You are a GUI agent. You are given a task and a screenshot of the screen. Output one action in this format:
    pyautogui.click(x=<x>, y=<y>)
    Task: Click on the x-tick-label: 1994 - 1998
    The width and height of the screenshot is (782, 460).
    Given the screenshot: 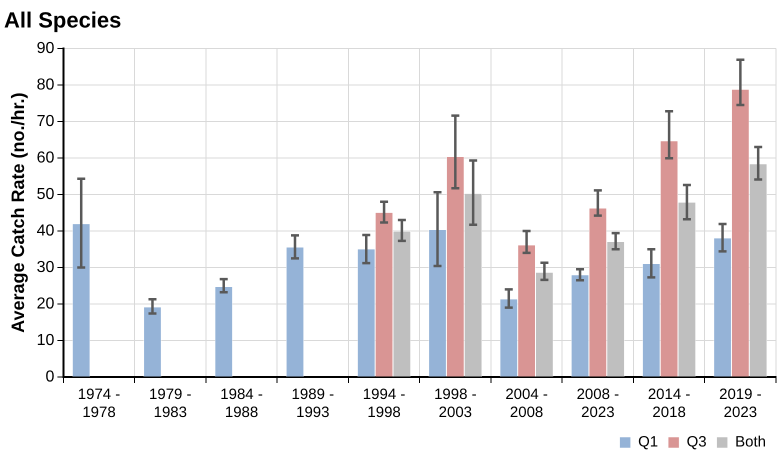 What is the action you would take?
    pyautogui.click(x=384, y=404)
    